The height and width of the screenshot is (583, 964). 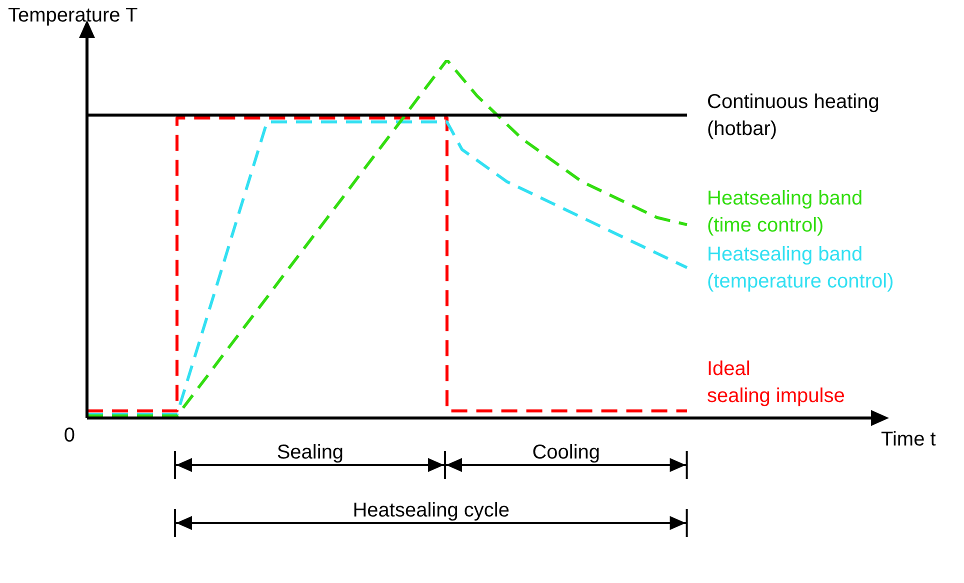 What do you see at coordinates (785, 212) in the screenshot?
I see `series-label: Heatsealing band (time control)` at bounding box center [785, 212].